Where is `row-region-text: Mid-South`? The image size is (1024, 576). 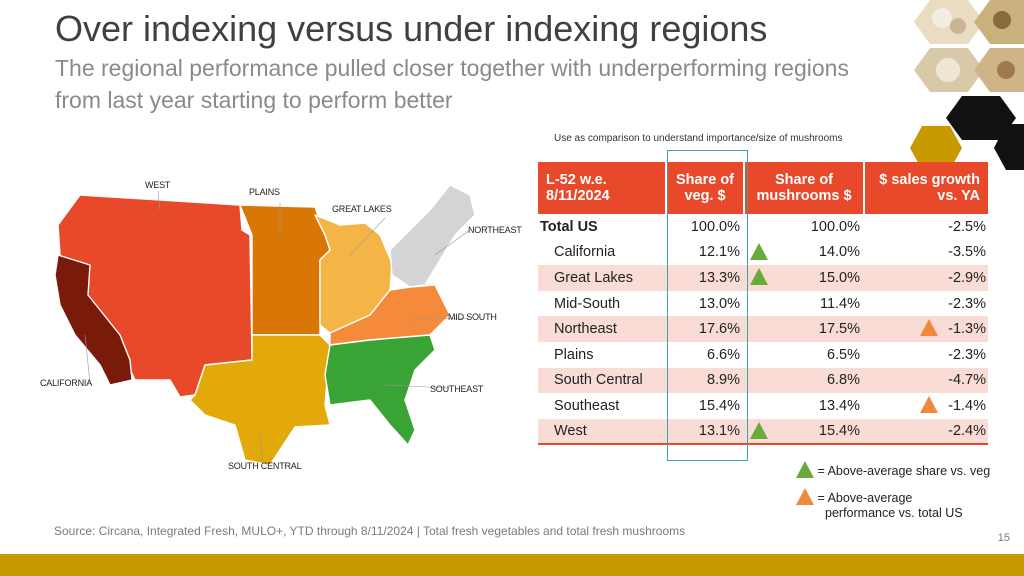 row-region-text: Mid-South is located at coordinates (587, 303).